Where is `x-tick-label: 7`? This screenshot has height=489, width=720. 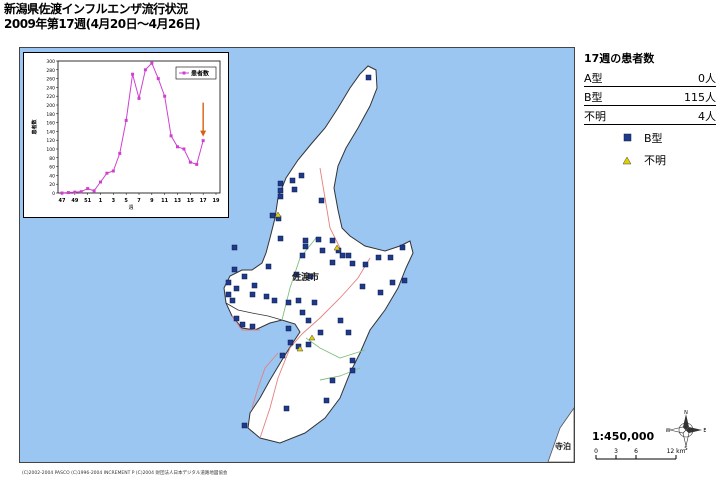
x-tick-label: 7 is located at coordinates (139, 201).